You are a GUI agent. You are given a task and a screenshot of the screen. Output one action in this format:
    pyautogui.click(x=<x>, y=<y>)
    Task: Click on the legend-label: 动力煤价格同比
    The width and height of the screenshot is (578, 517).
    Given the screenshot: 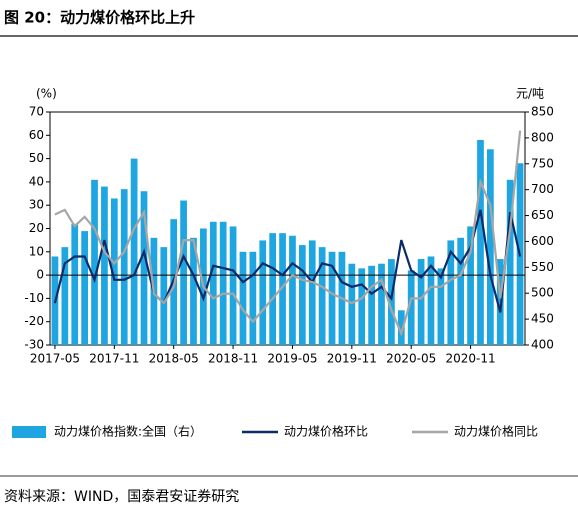 What is the action you would take?
    pyautogui.click(x=496, y=431)
    